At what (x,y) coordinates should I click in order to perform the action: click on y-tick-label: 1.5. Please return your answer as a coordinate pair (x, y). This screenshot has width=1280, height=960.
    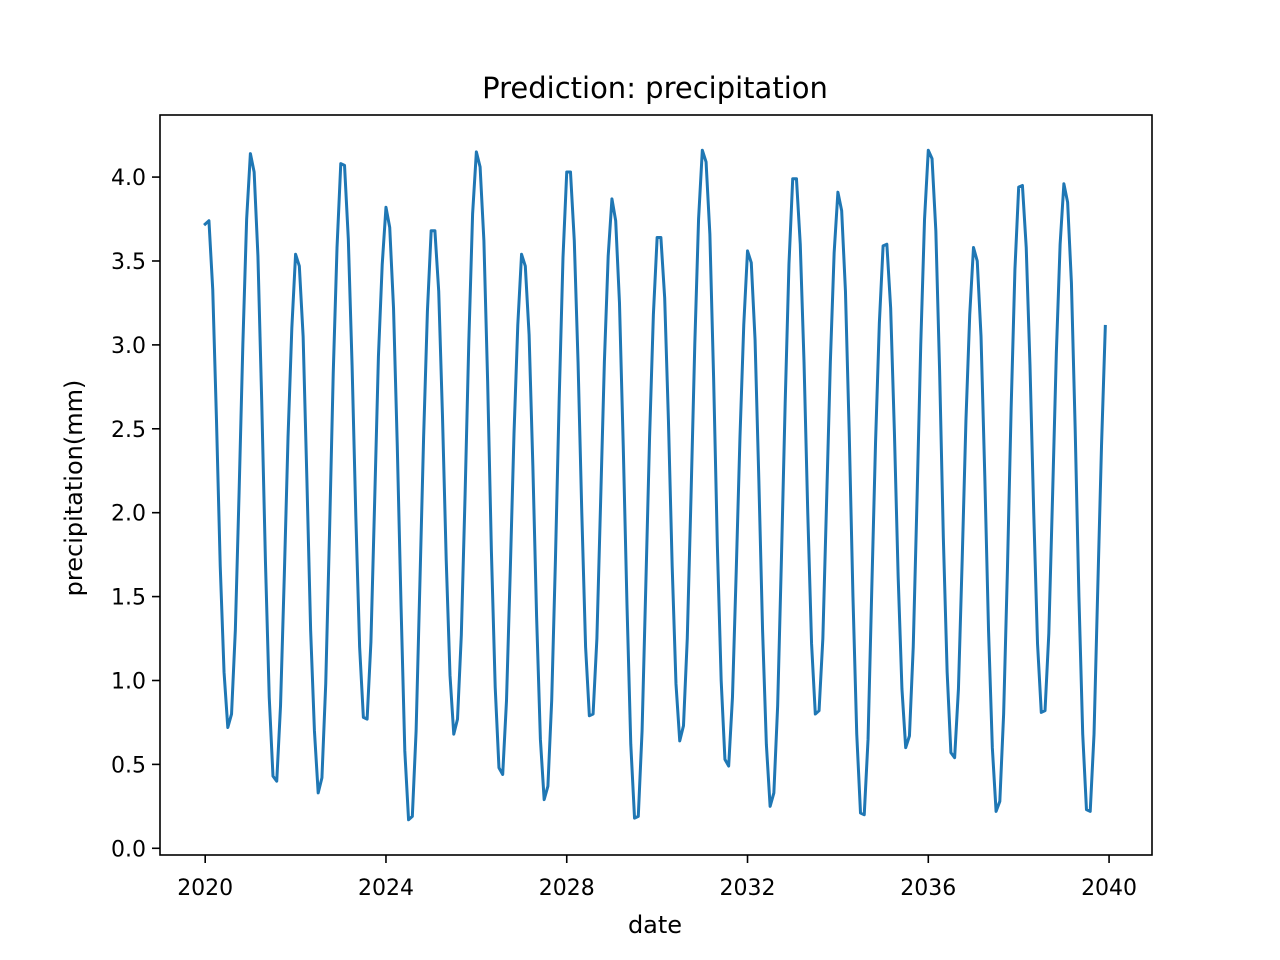
    Looking at the image, I should click on (128, 598).